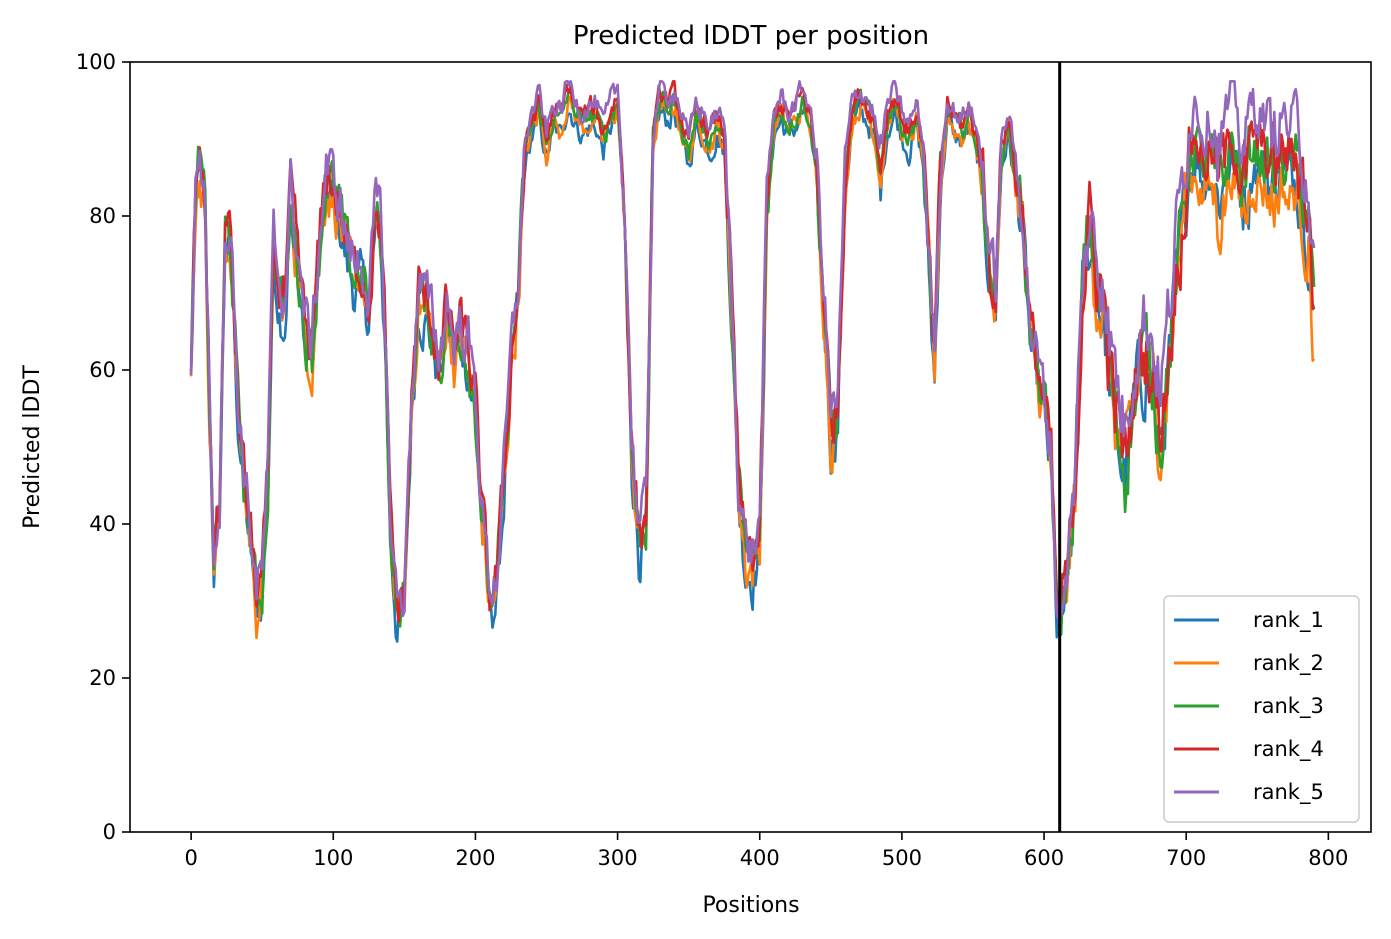 Image resolution: width=1391 pixels, height=939 pixels. What do you see at coordinates (1288, 620) in the screenshot?
I see `legend-label-rank_1: rank_1` at bounding box center [1288, 620].